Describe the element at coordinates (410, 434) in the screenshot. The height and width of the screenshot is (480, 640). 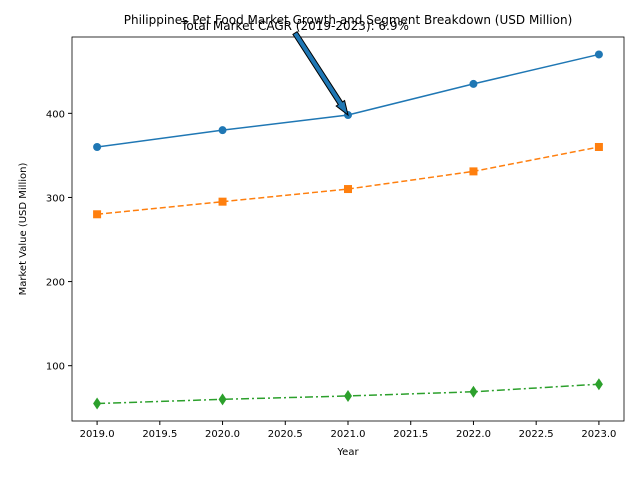
I see `x-tick-label: 2021.5` at that location.